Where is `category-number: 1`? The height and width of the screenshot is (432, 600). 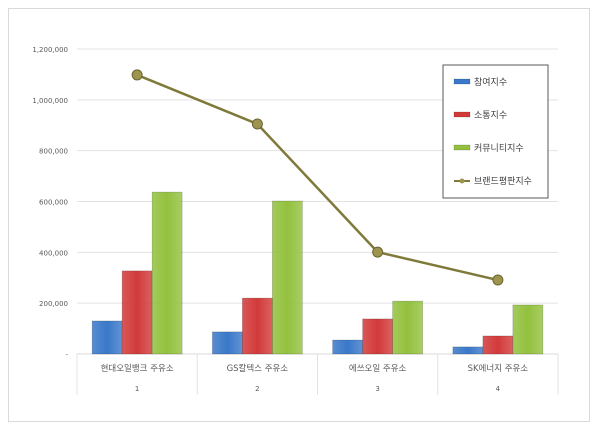 category-number: 1 is located at coordinates (137, 389).